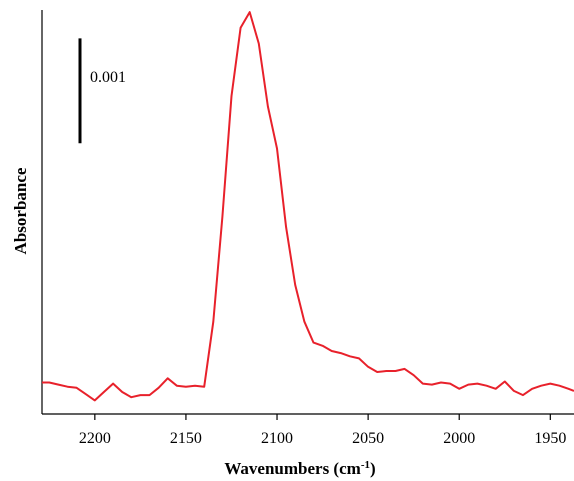 The width and height of the screenshot is (574, 481). I want to click on x-tick-label: 2200, so click(95, 438).